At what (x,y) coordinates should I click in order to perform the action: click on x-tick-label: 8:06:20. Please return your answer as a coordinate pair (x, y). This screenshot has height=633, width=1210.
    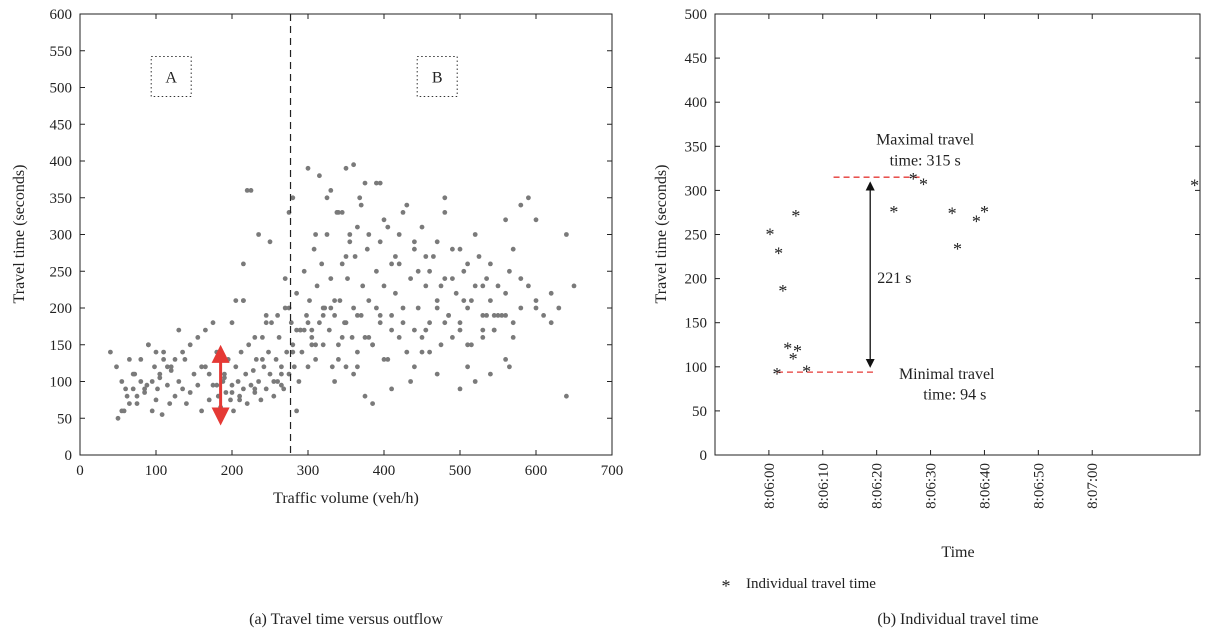
    Looking at the image, I should click on (878, 486).